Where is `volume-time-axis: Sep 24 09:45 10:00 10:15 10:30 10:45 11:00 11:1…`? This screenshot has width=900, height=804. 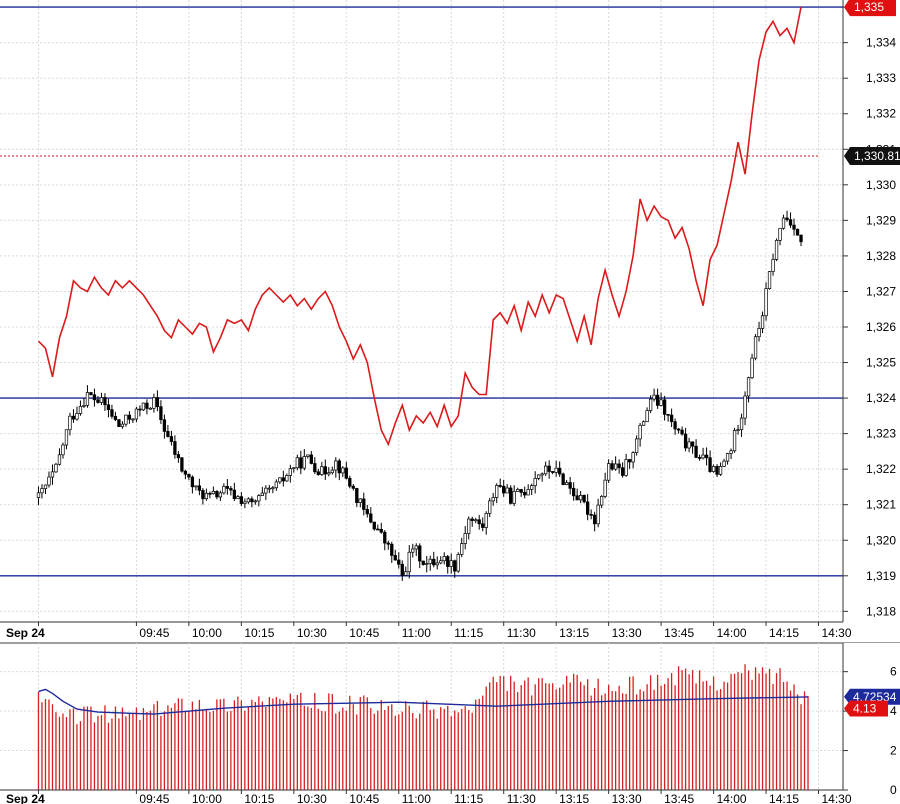
volume-time-axis: Sep 24 09:45 10:00 10:15 10:30 10:45 11:00 11:1… is located at coordinates (426, 796).